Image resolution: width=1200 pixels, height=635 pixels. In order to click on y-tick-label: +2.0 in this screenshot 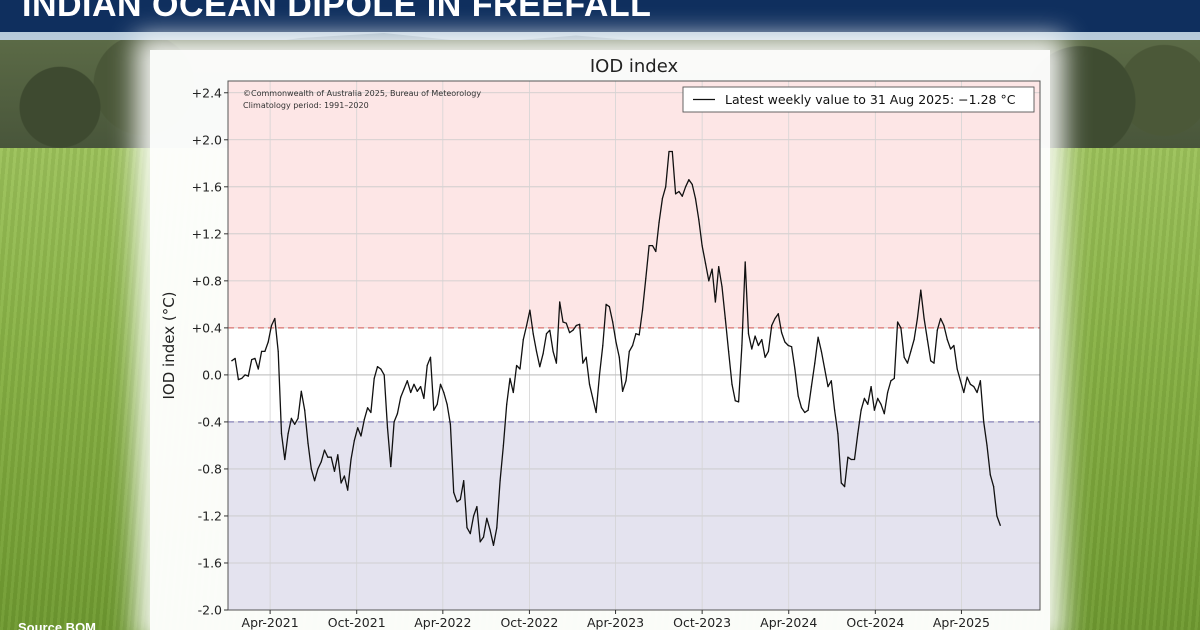, I will do `click(207, 139)`.